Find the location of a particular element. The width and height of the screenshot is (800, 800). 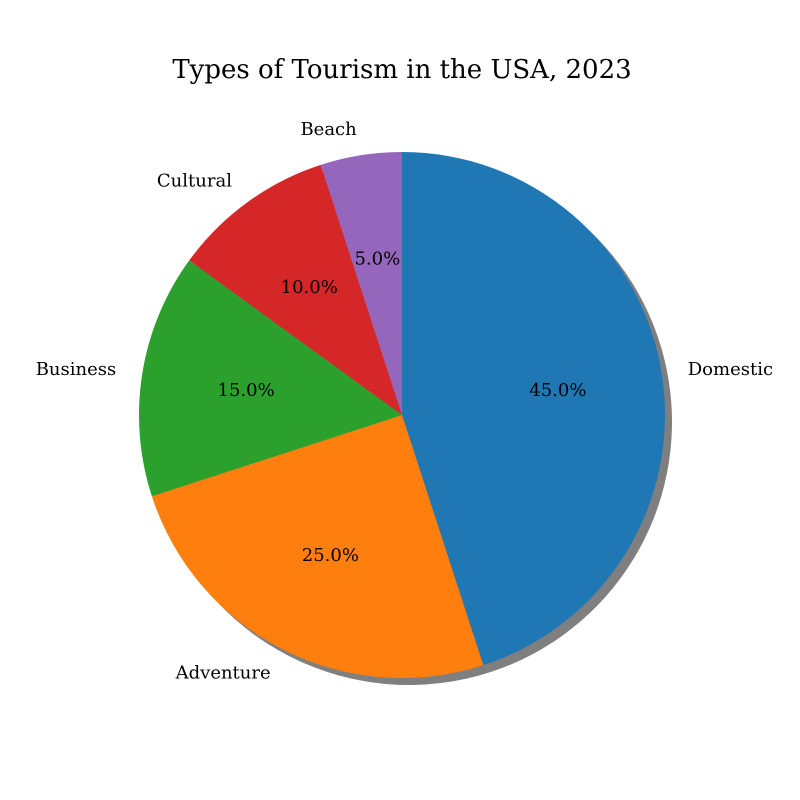

slice-business is located at coordinates (270, 378).